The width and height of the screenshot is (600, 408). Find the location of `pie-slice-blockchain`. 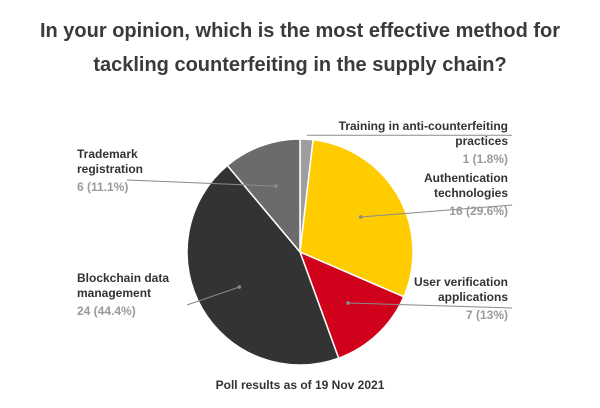

pie-slice-blockchain is located at coordinates (263, 265).